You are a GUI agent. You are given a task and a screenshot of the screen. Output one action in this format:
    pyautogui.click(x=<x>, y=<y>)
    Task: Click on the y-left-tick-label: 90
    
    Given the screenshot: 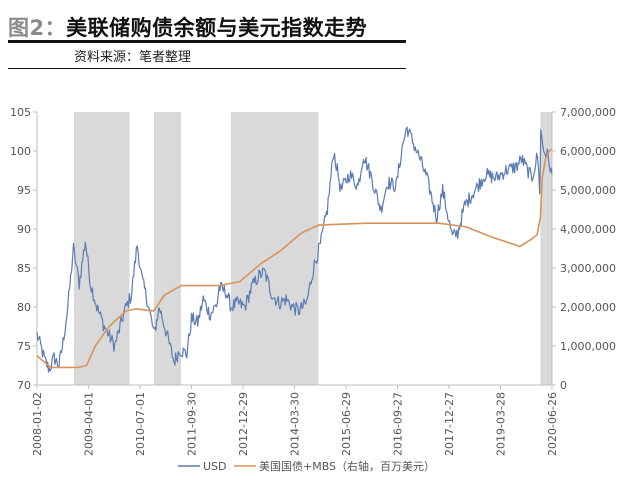 What is the action you would take?
    pyautogui.click(x=24, y=229)
    